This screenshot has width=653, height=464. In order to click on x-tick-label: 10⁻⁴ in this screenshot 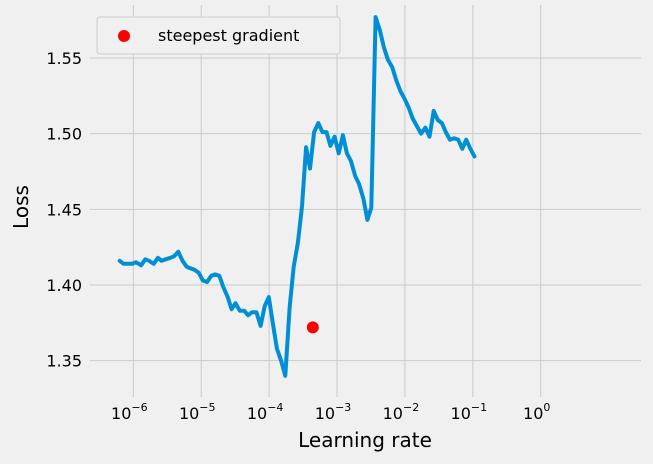, I will do `click(265, 412)`.